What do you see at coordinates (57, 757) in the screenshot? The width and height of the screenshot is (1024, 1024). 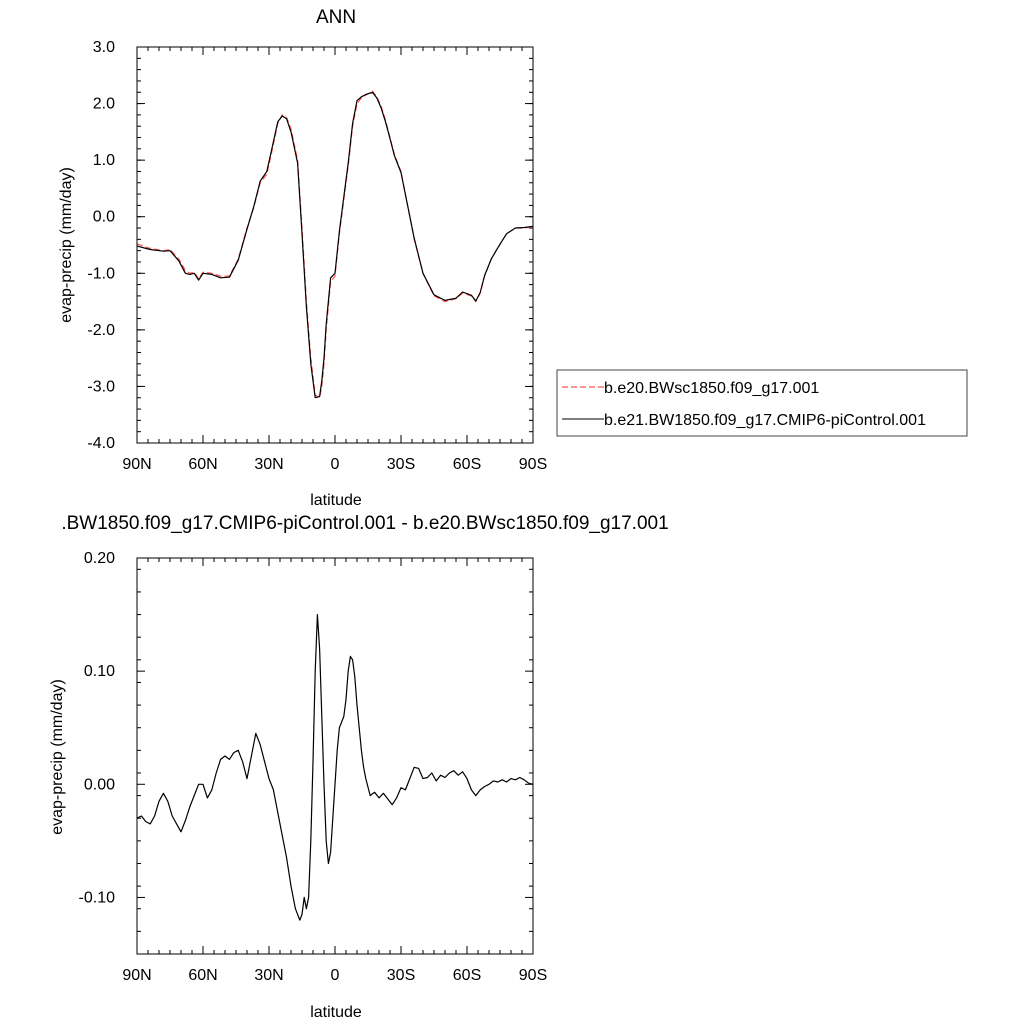 I see `bottom-y-axis-label: evap-precip (mm/day)` at bounding box center [57, 757].